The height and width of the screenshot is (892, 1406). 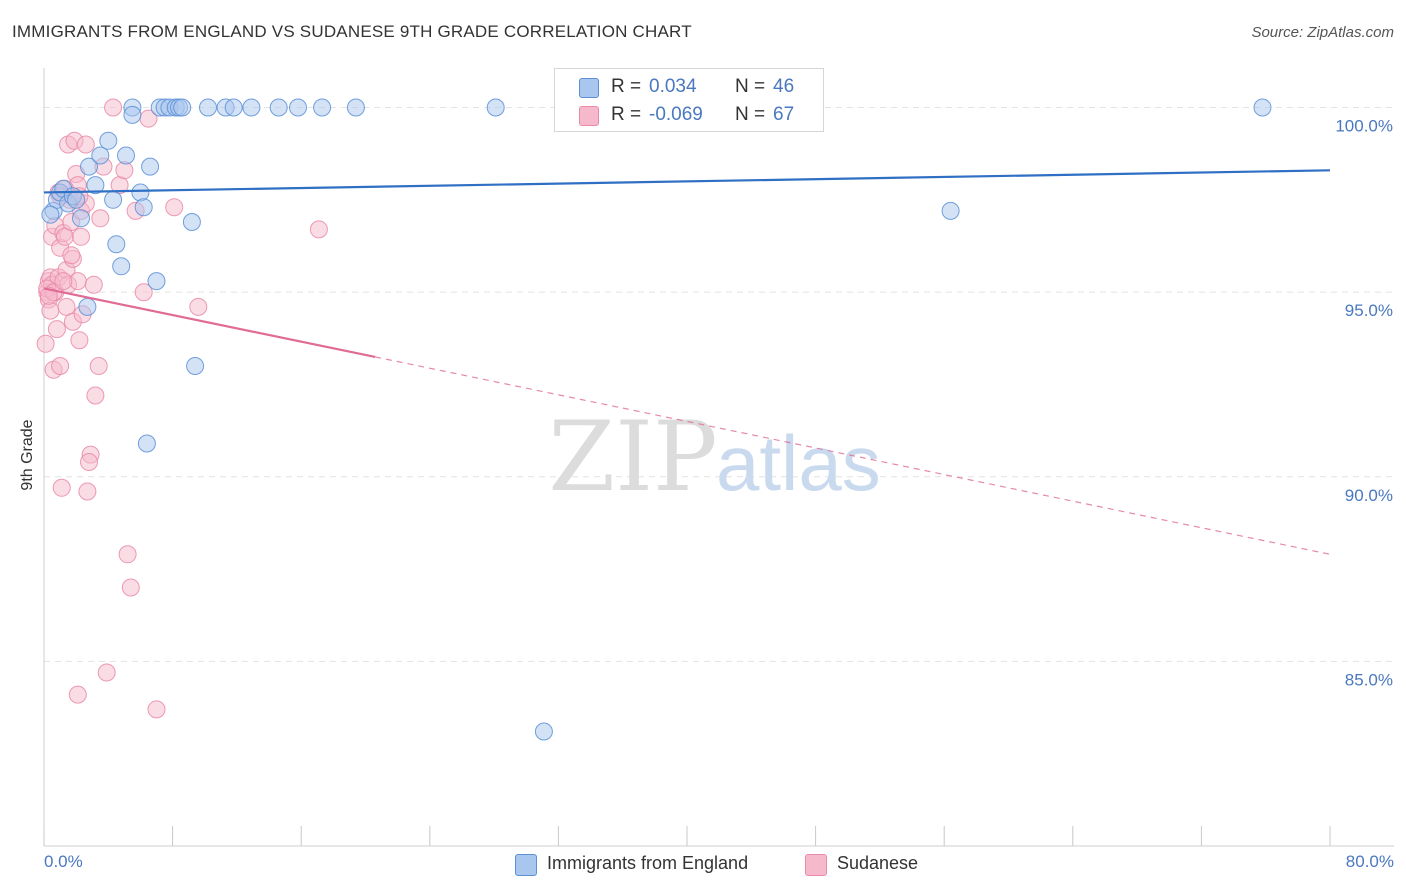 What do you see at coordinates (632, 457) in the screenshot?
I see `watermark-zip: ZIP` at bounding box center [632, 457].